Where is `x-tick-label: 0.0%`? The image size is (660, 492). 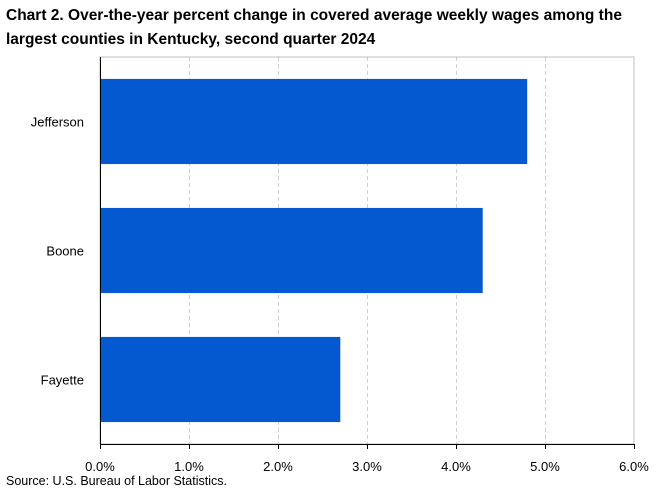
x-tick-label: 0.0% is located at coordinates (100, 466).